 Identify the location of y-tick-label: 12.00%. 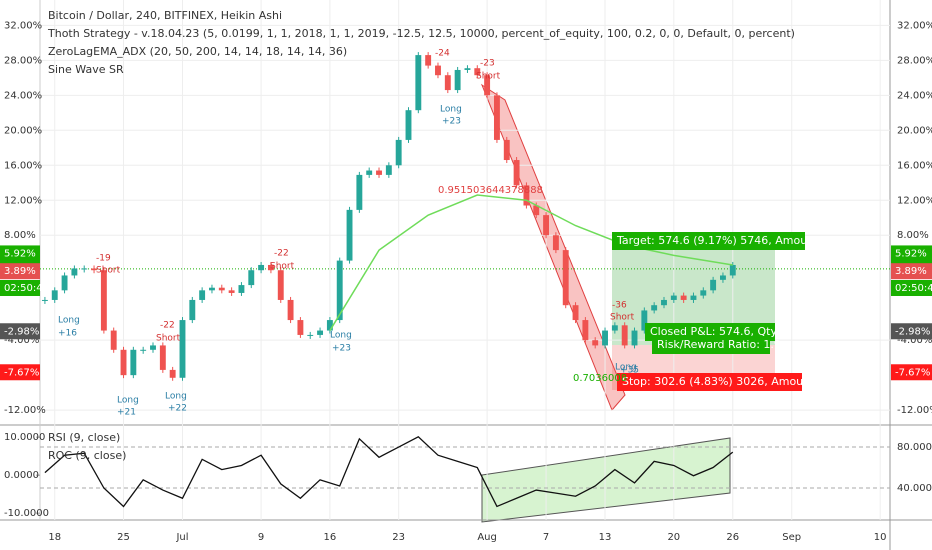
(914, 200).